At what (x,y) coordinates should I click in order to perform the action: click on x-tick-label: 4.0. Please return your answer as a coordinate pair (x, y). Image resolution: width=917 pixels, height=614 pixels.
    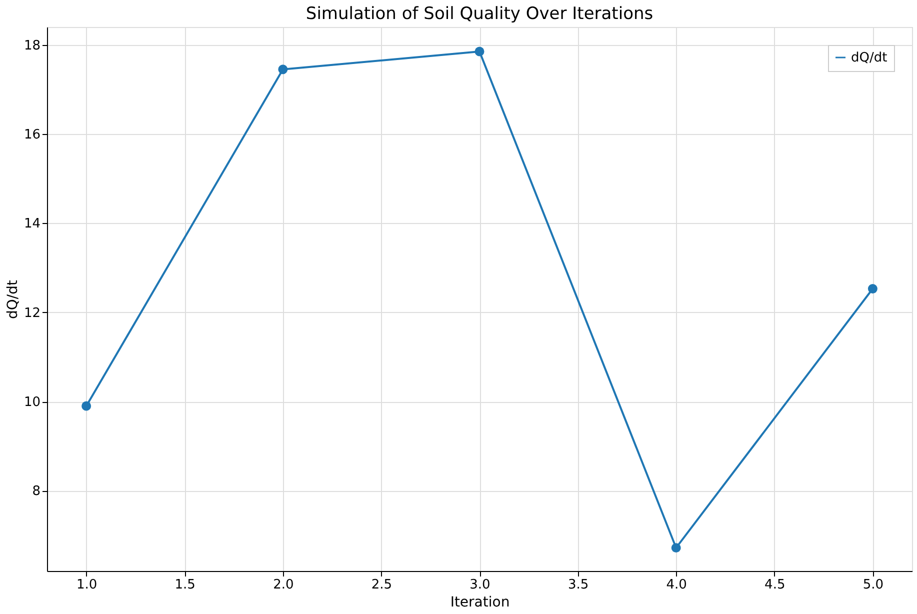
    Looking at the image, I should click on (676, 585).